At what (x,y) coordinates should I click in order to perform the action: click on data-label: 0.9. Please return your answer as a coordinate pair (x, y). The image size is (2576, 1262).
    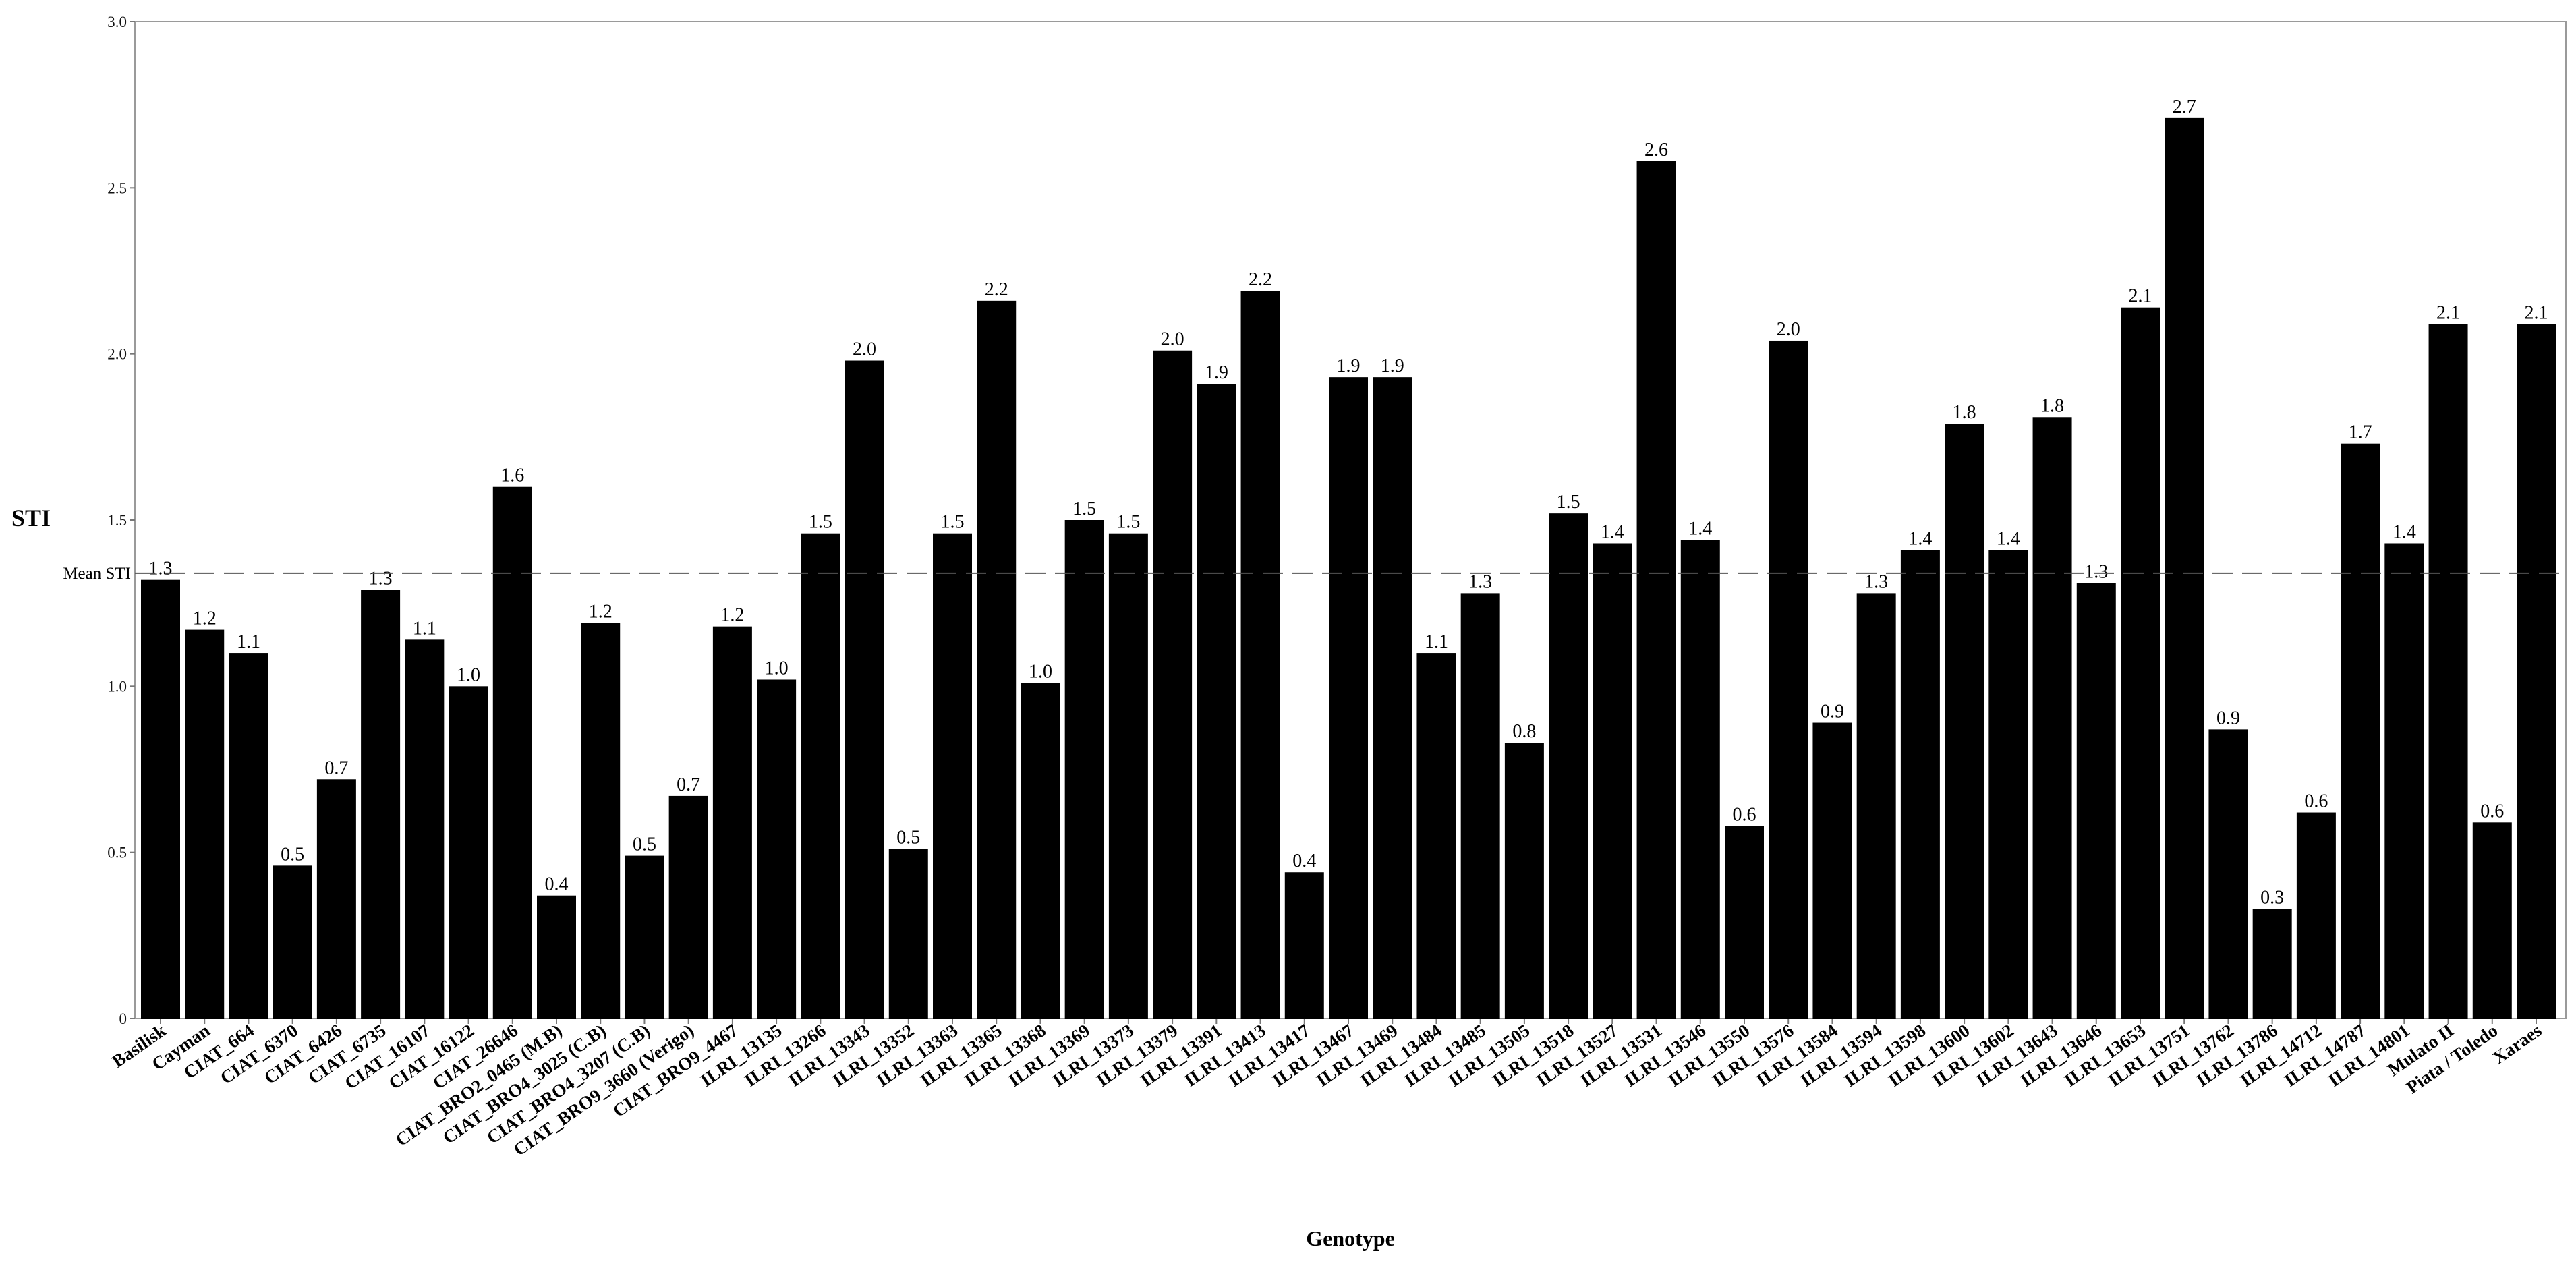
    Looking at the image, I should click on (2228, 718).